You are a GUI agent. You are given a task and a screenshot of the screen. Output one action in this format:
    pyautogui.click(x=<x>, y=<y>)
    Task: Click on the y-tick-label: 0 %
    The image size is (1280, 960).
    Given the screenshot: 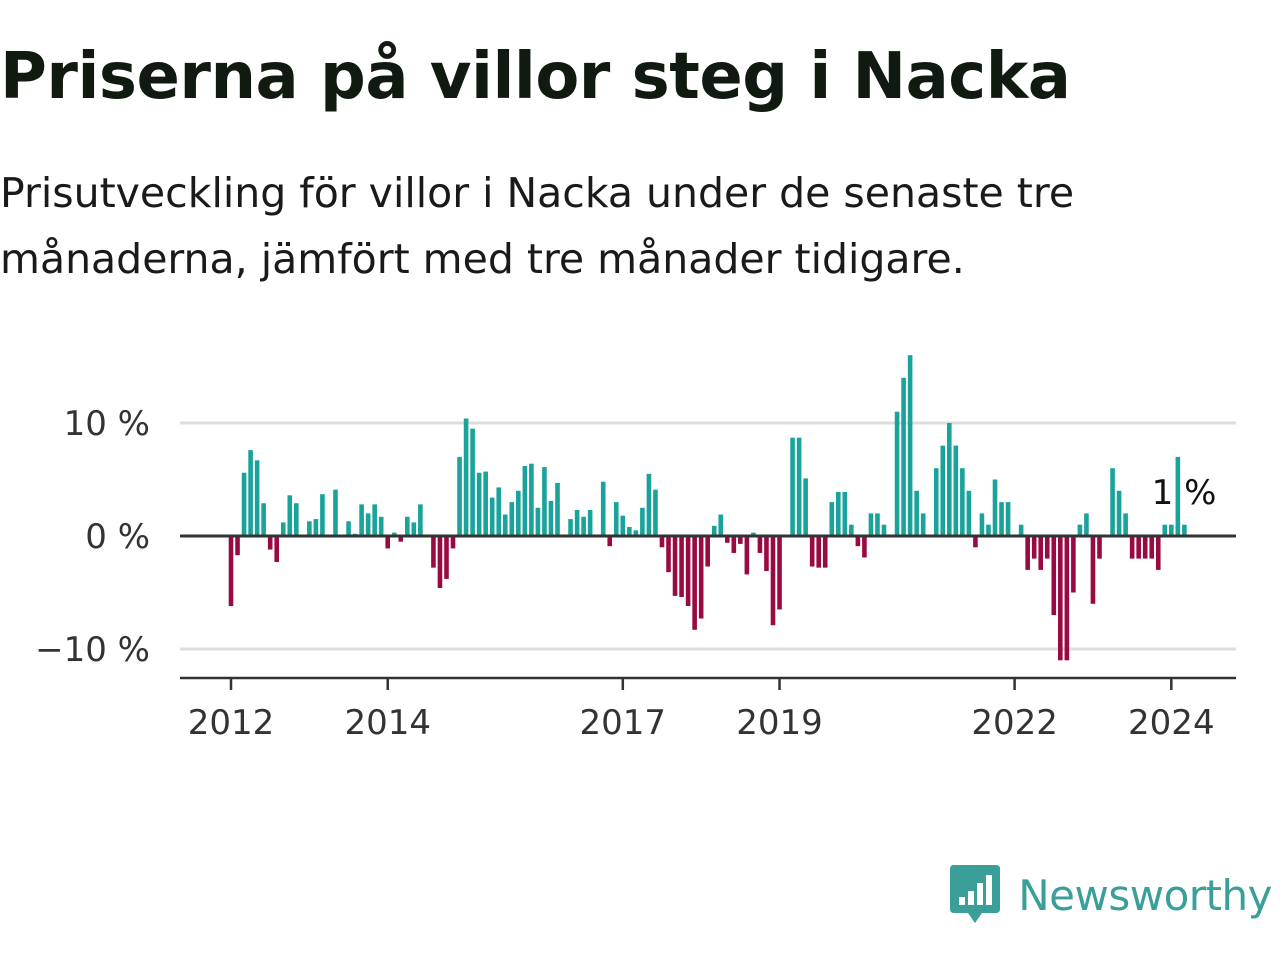 What is the action you would take?
    pyautogui.click(x=117, y=537)
    